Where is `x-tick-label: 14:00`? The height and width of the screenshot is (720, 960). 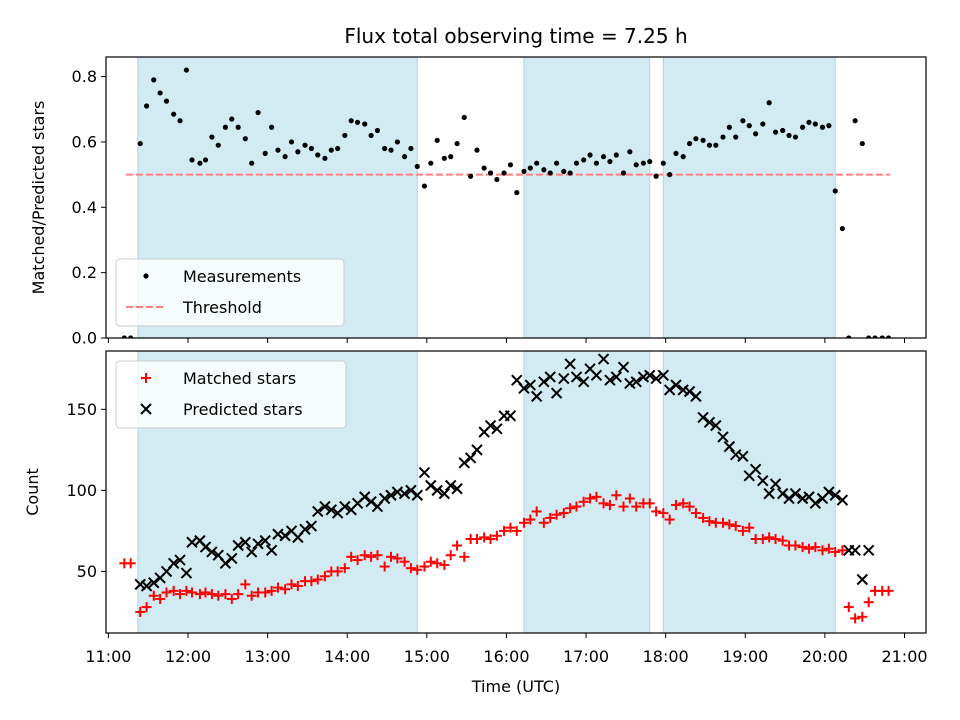 x-tick-label: 14:00 is located at coordinates (347, 656).